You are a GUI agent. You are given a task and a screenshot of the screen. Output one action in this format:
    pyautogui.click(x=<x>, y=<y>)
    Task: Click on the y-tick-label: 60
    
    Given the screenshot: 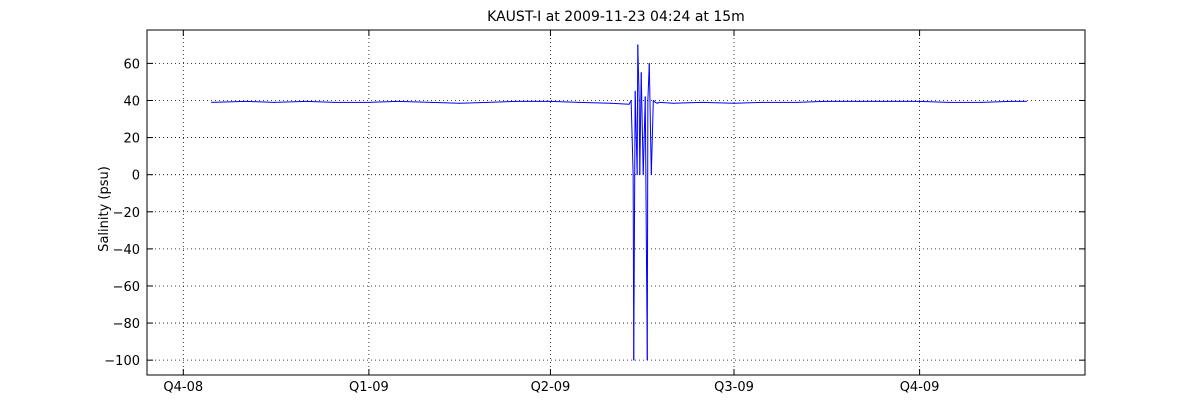 What is the action you would take?
    pyautogui.click(x=131, y=64)
    